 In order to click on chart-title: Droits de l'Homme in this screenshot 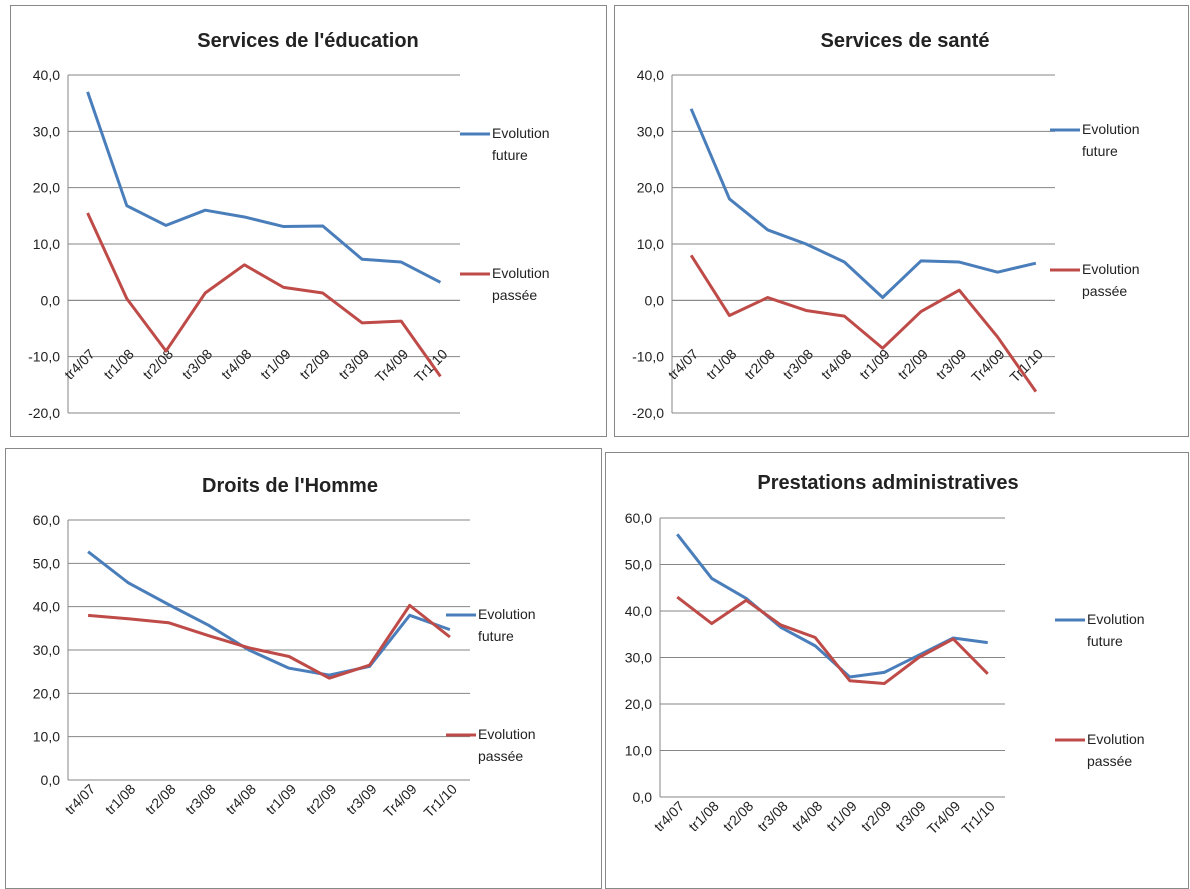, I will do `click(290, 486)`.